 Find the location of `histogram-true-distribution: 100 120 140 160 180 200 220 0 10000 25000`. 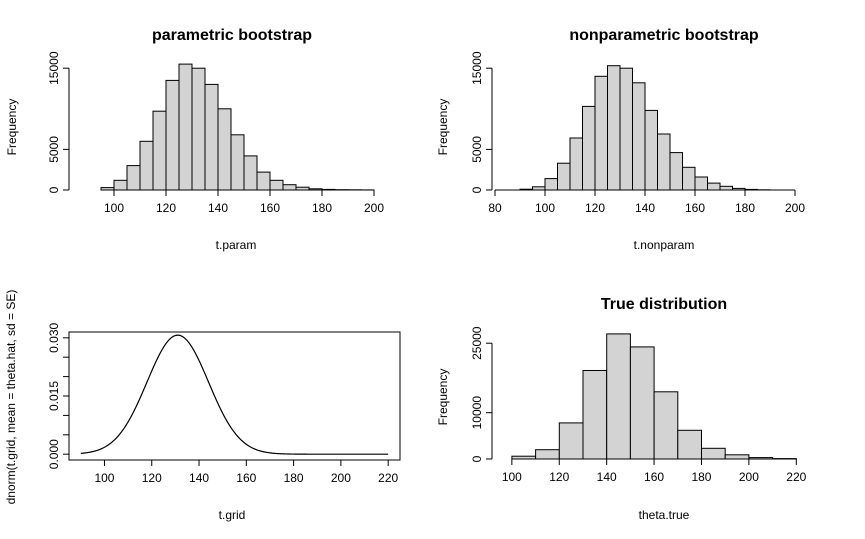

histogram-true-distribution: 100 120 140 160 180 200 220 0 10000 25000 is located at coordinates (638, 405).